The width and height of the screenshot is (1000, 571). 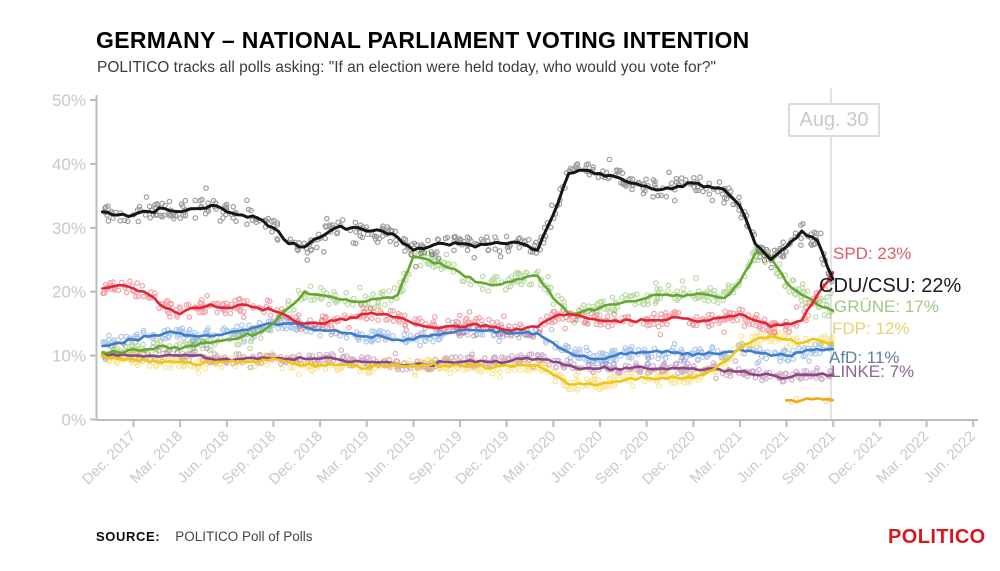 I want to click on legend-afd: AfD: 11%, so click(x=864, y=357).